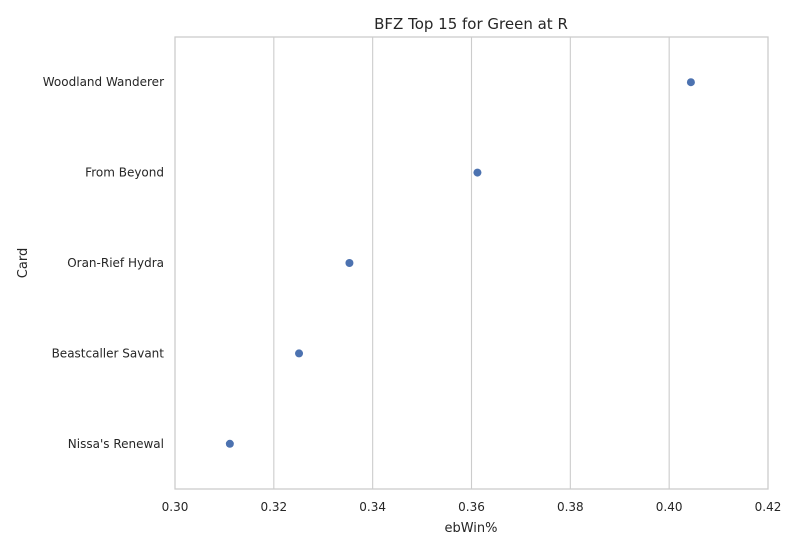 The width and height of the screenshot is (800, 554). What do you see at coordinates (23, 263) in the screenshot?
I see `y-axis-label: Card` at bounding box center [23, 263].